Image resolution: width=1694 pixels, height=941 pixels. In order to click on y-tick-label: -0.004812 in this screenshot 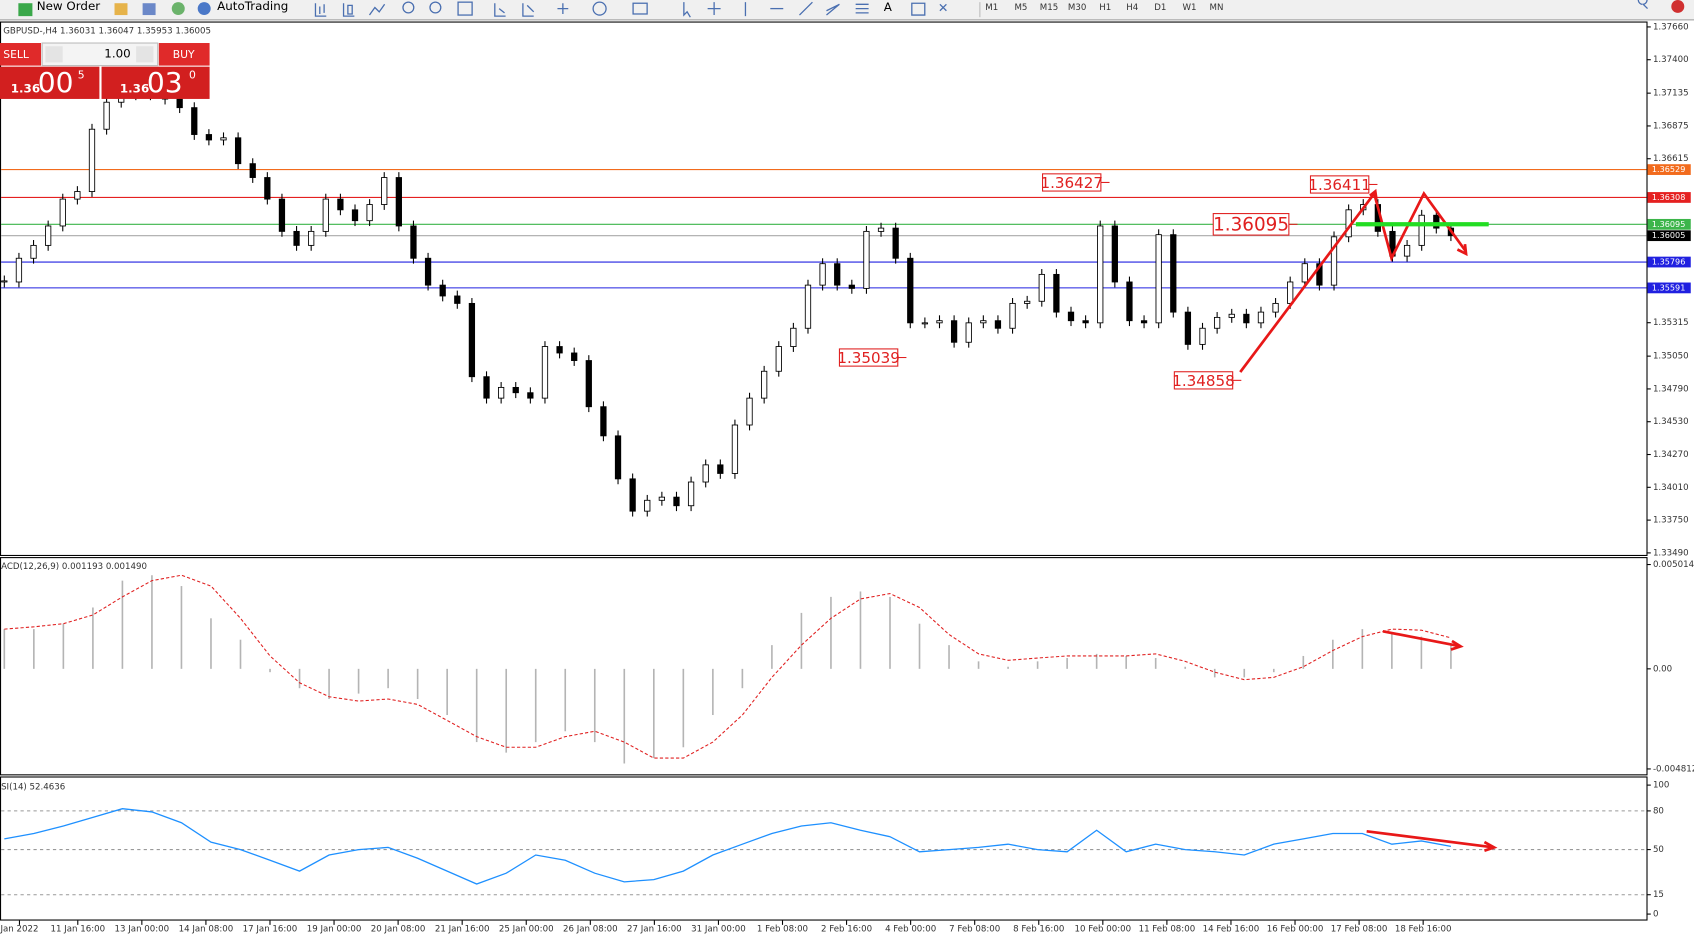, I will do `click(1673, 769)`.